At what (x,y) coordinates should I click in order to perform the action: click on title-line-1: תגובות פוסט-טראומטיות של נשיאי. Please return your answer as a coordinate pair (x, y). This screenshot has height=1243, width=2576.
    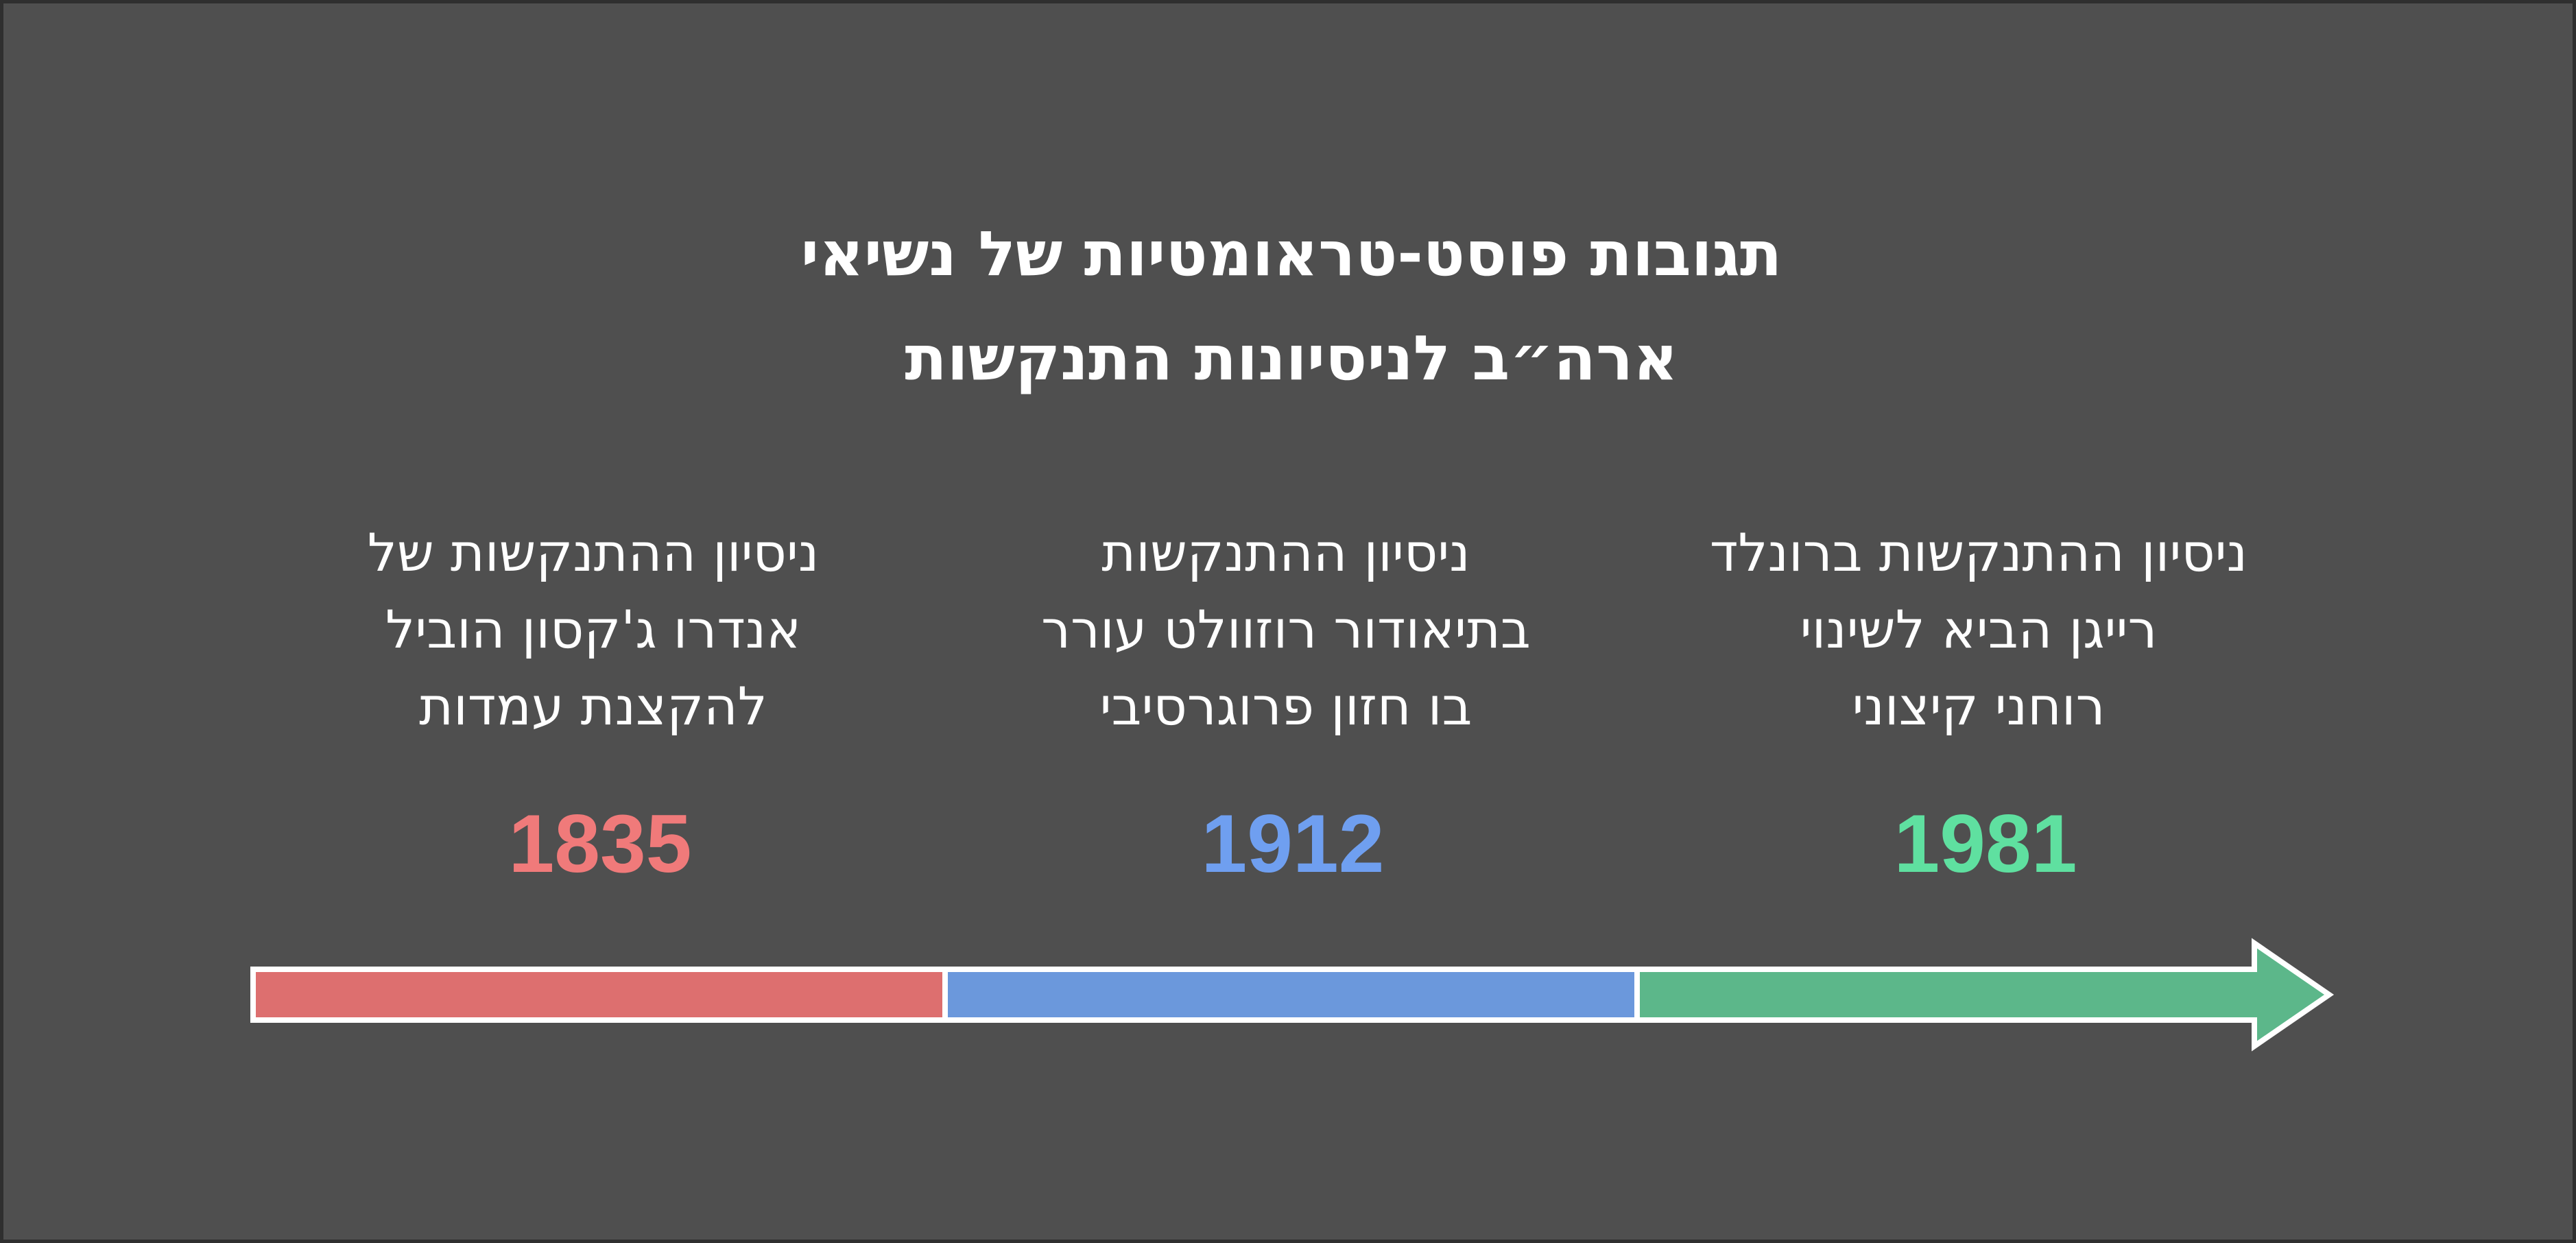
    Looking at the image, I should click on (1291, 254).